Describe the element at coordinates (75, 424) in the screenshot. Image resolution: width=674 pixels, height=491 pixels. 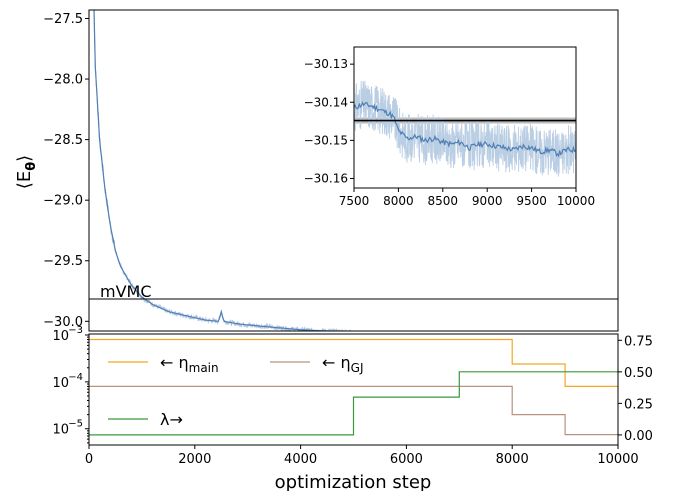
I see `left-y-tick-exponent: −5` at that location.